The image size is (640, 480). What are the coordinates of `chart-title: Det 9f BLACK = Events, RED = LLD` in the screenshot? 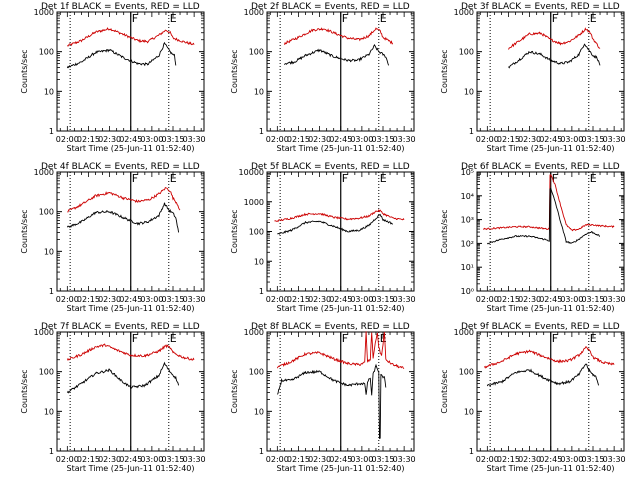 It's located at (540, 327).